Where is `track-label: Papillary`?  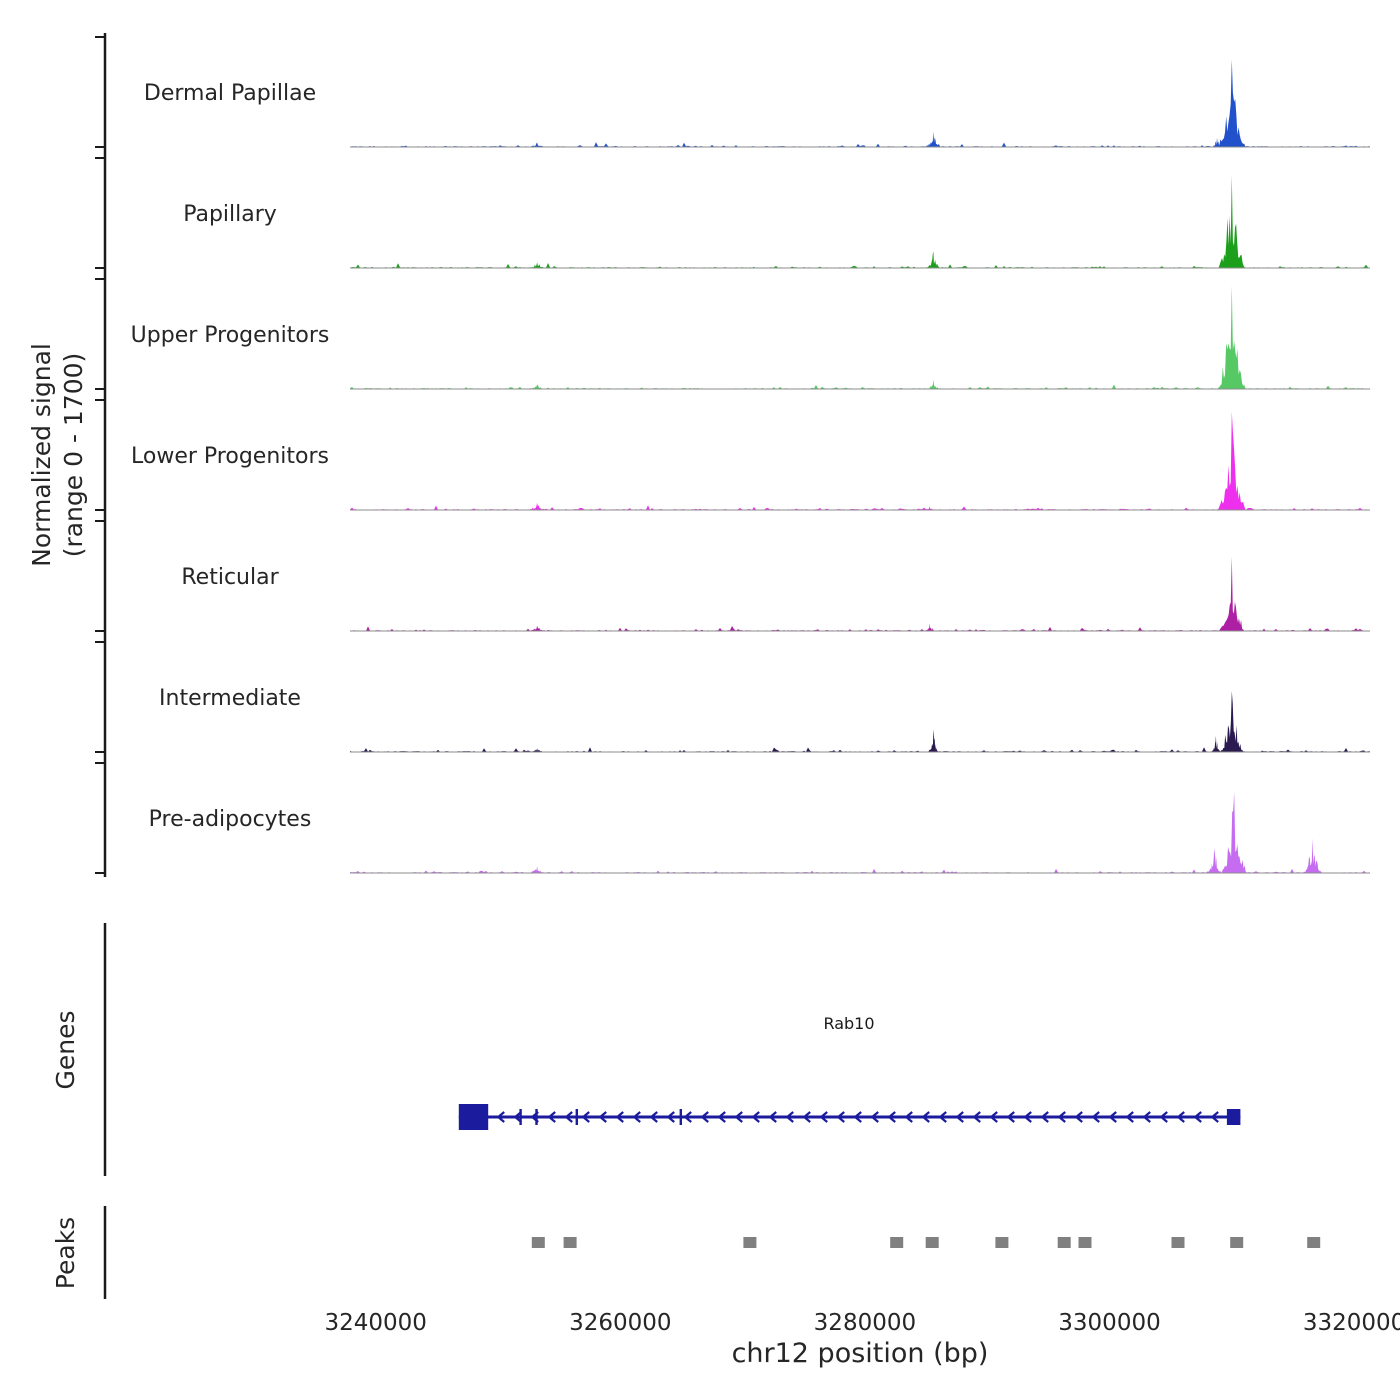 track-label: Papillary is located at coordinates (230, 214).